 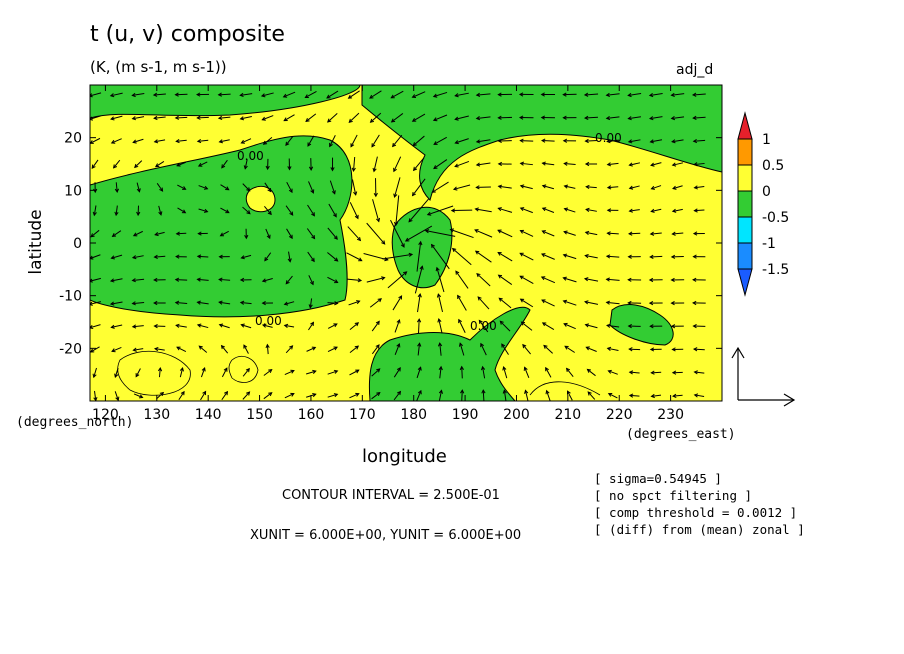 I want to click on y-axis-label: latitude, so click(x=36, y=242).